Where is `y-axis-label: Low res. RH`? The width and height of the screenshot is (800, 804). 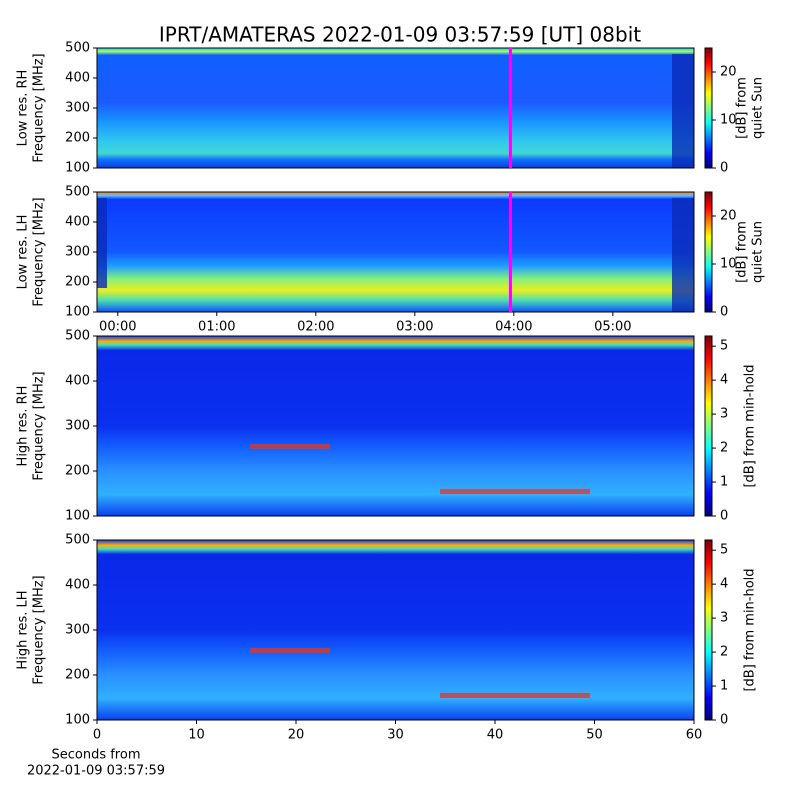
y-axis-label: Low res. RH is located at coordinates (23, 108).